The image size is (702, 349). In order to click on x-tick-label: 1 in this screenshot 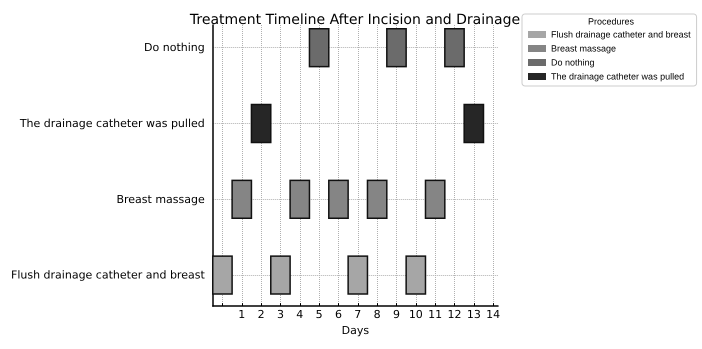, I will do `click(242, 315)`.